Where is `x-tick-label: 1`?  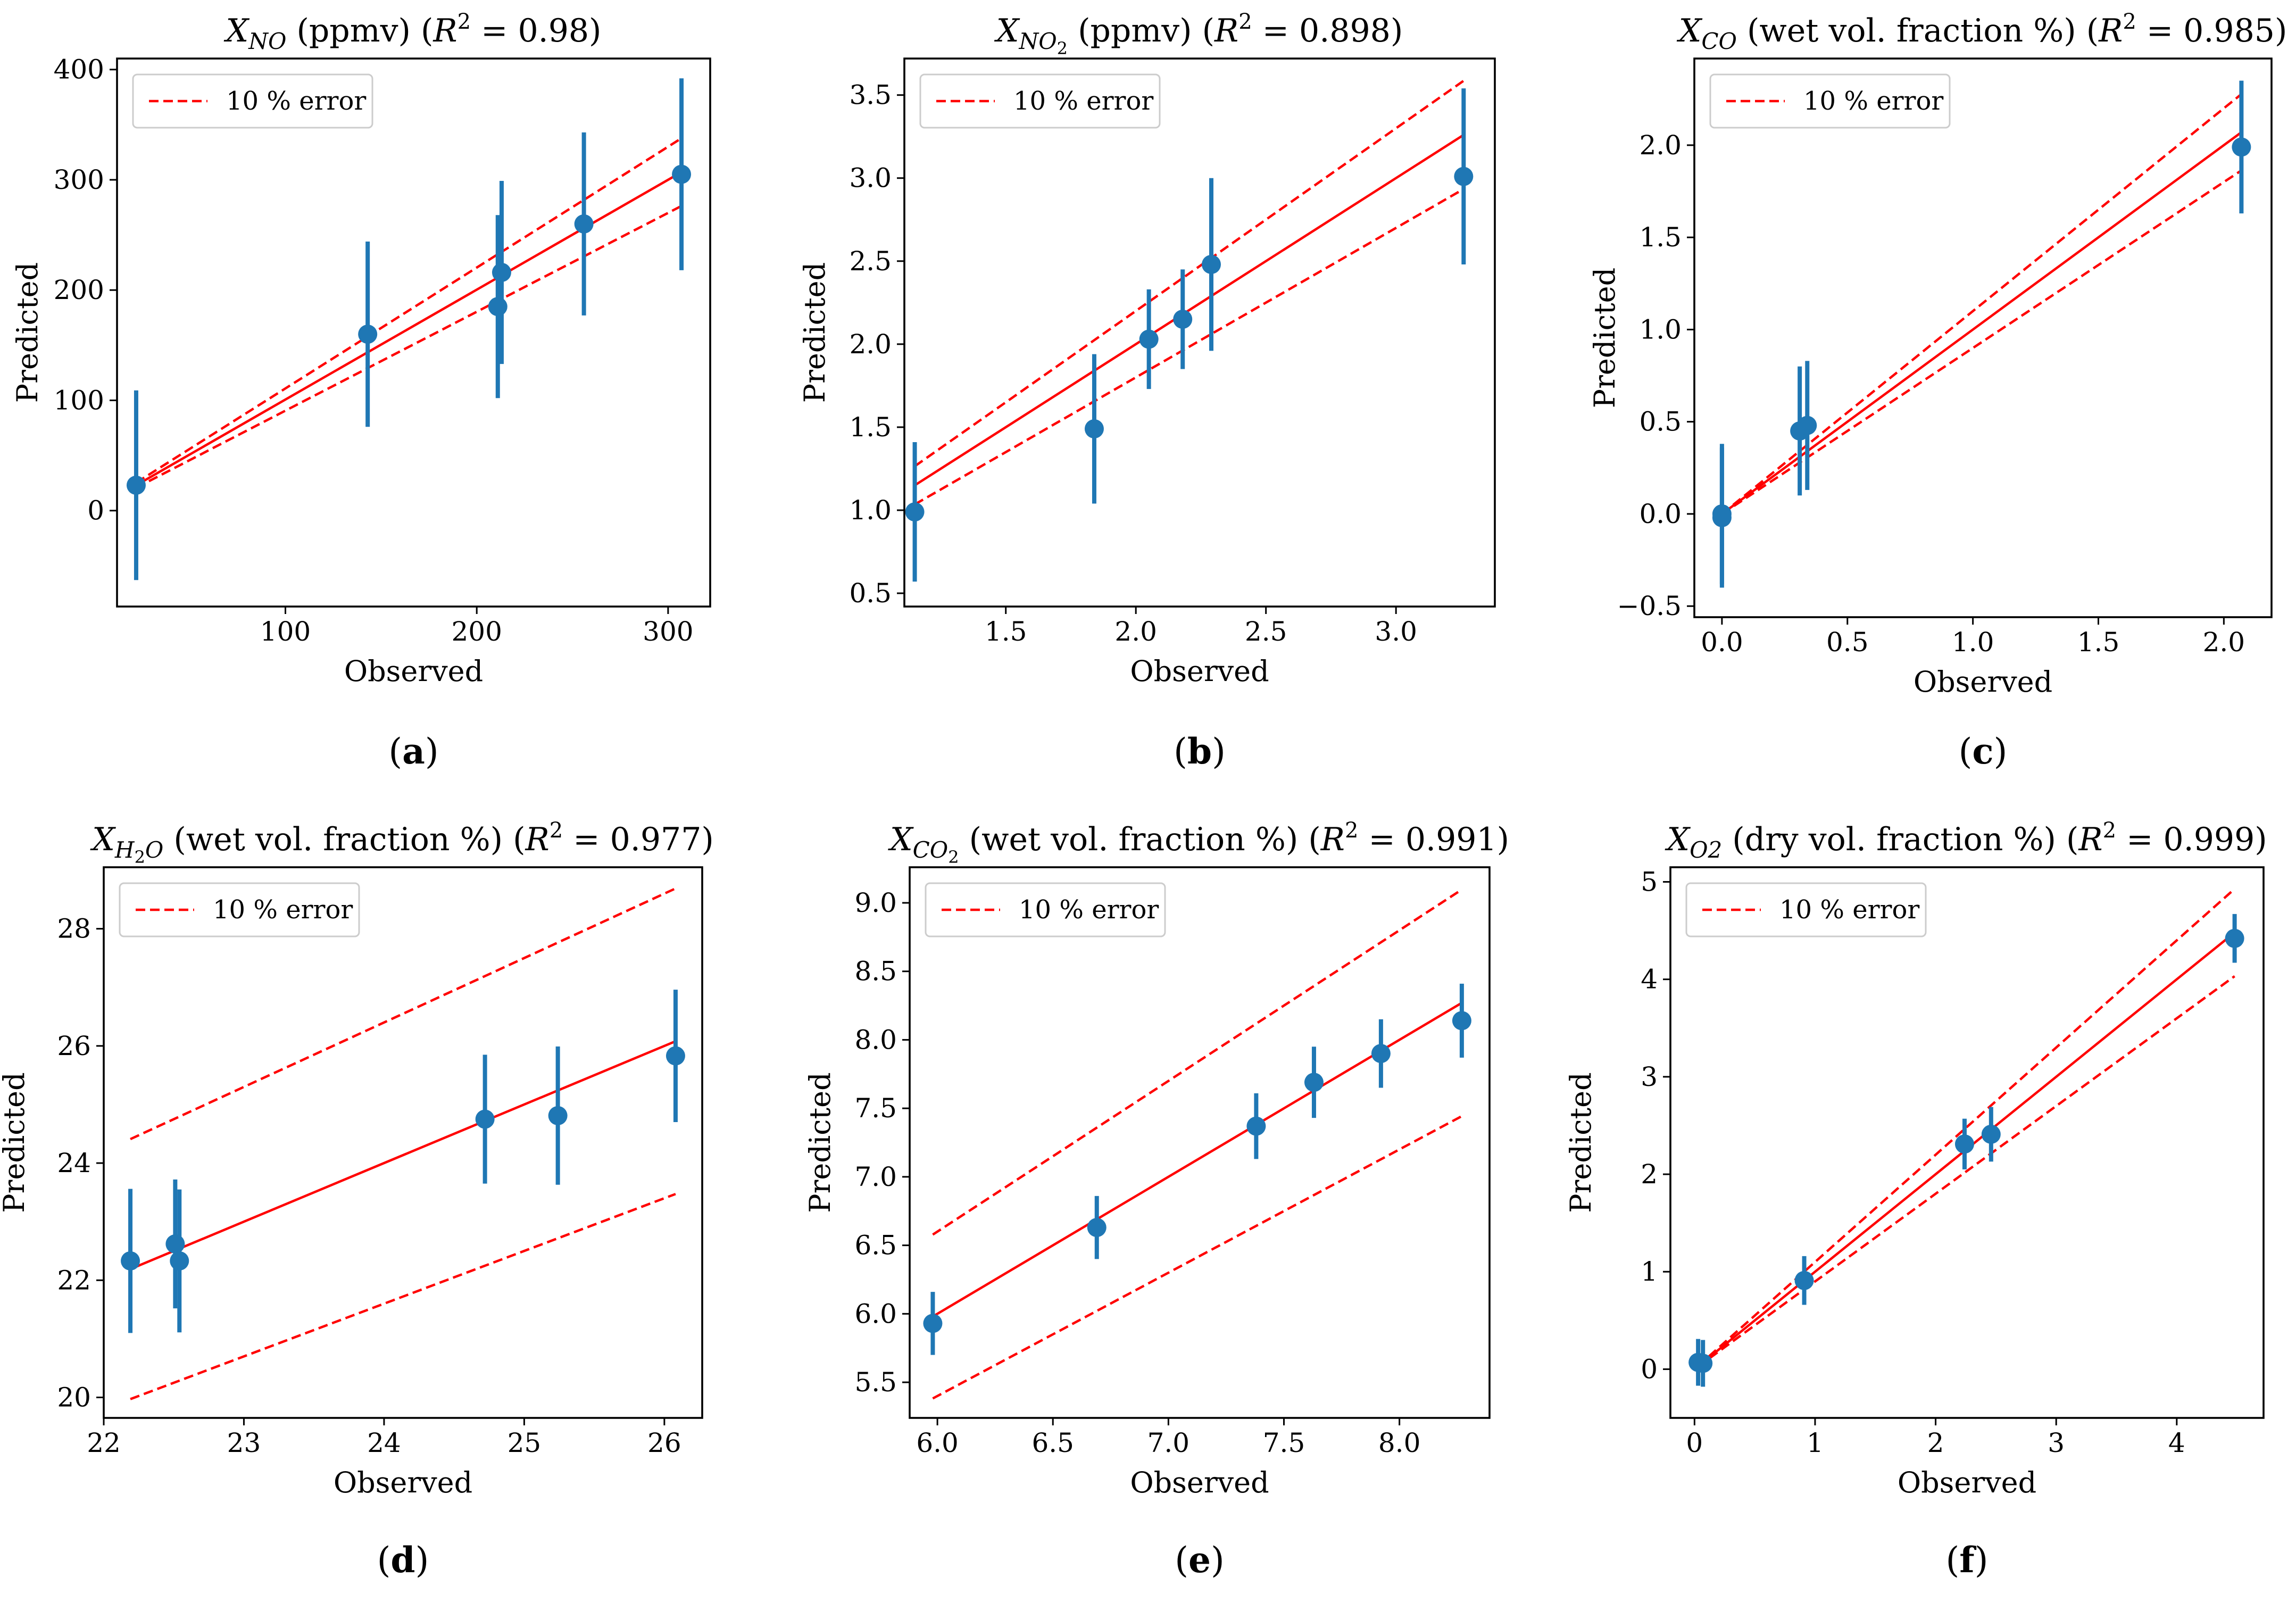 x-tick-label: 1 is located at coordinates (1815, 1443).